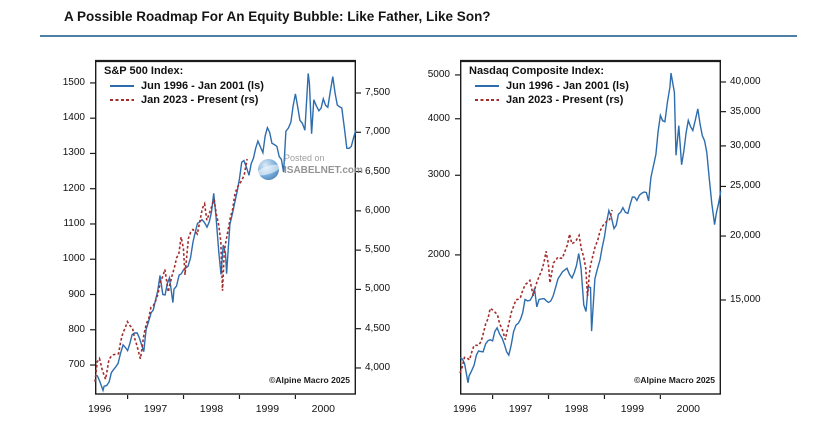  Describe the element at coordinates (76, 365) in the screenshot. I see `left-axis-tick-label: 700` at that location.